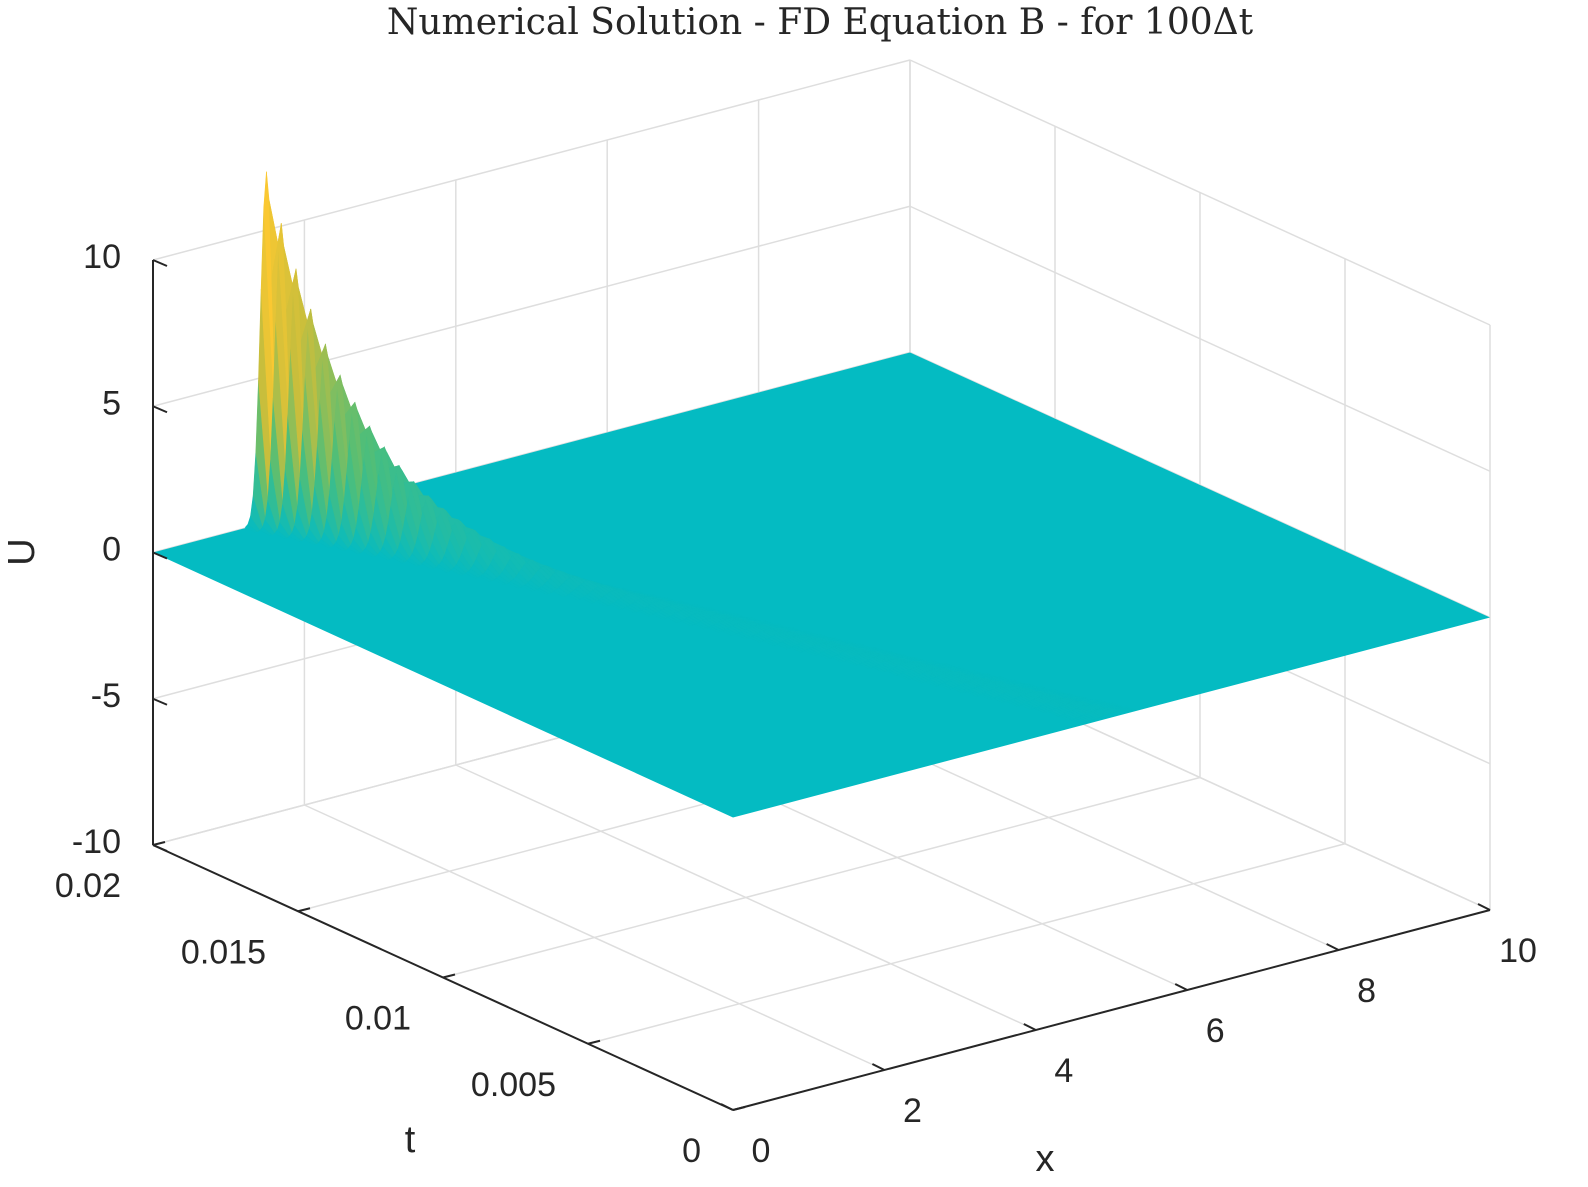 The height and width of the screenshot is (1187, 1588). I want to click on x-tick-label: 10, so click(1518, 951).